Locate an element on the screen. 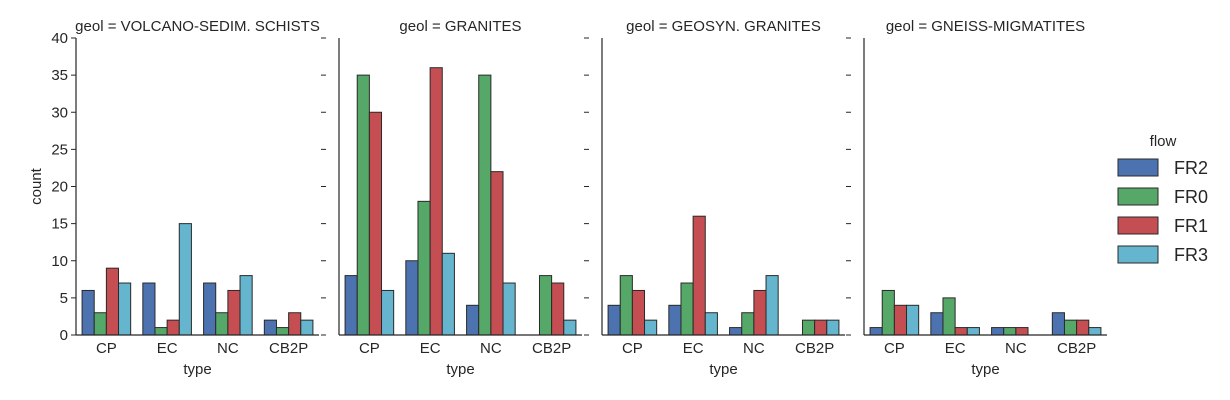  y-tick-label: 40 is located at coordinates (59, 38).